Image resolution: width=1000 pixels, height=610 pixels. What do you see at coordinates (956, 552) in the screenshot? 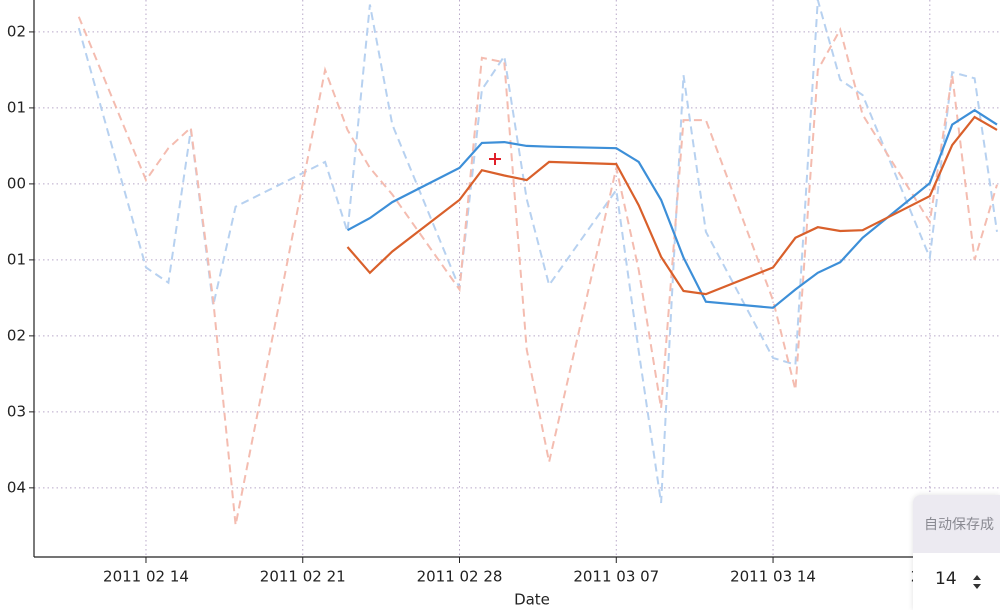
I see `autosave-popup: 自动保存成 14` at bounding box center [956, 552].